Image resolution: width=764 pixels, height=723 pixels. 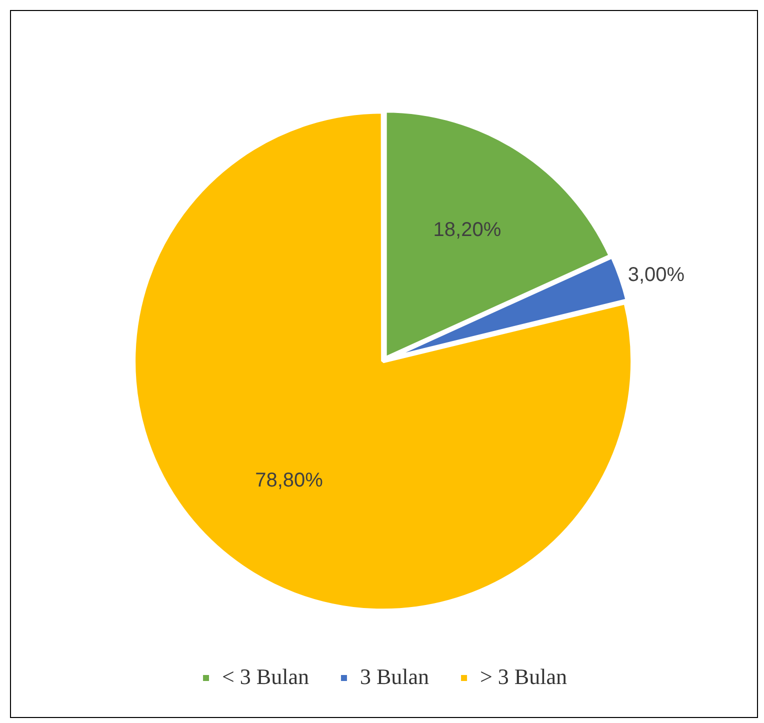 I want to click on legend-label: 3 Bulan, so click(x=395, y=676).